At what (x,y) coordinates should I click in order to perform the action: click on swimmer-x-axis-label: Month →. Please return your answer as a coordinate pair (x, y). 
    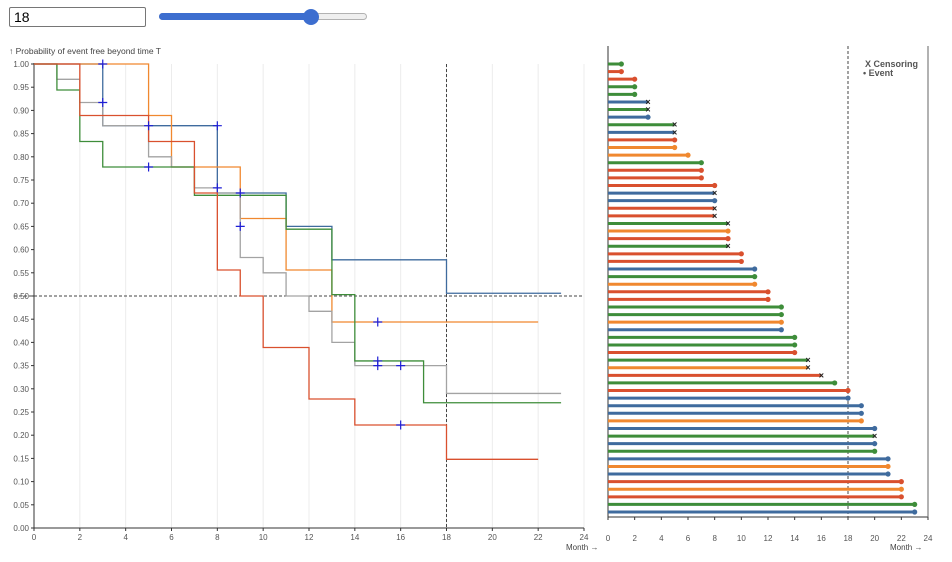
    Looking at the image, I should click on (906, 547).